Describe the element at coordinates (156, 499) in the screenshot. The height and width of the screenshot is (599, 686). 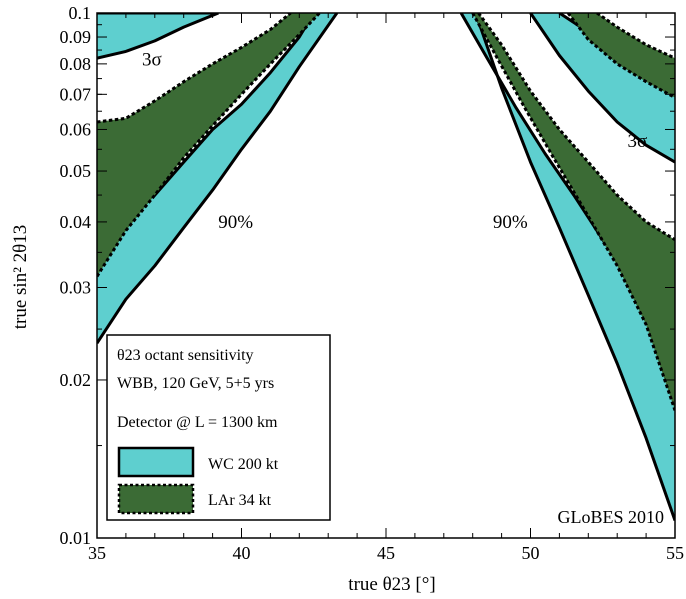
I see `legend-swatch-lar` at that location.